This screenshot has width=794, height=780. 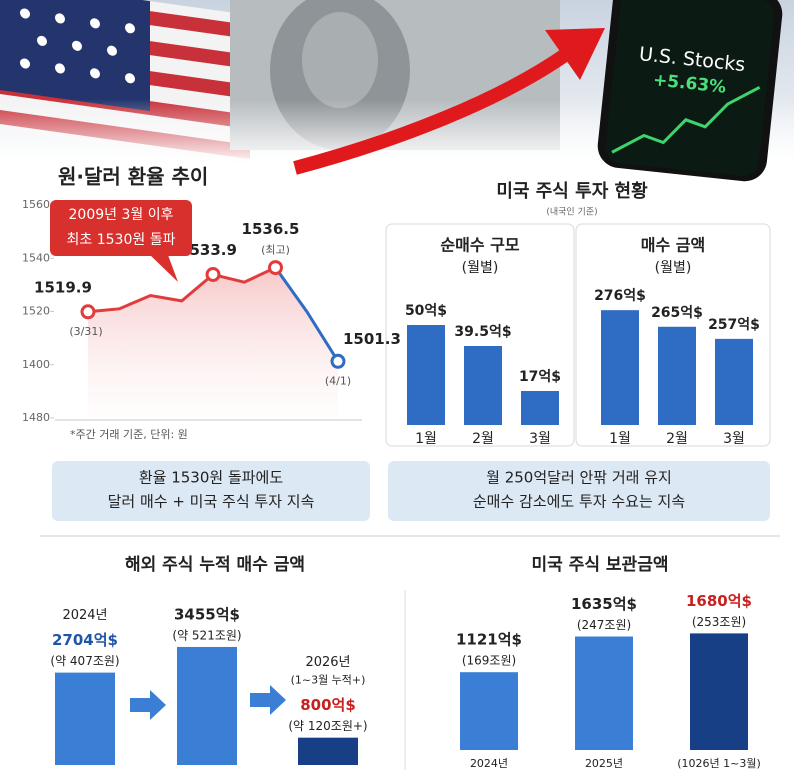 I want to click on summary: 달러 매수 + 미국 주식 투자 지속, so click(x=211, y=502).